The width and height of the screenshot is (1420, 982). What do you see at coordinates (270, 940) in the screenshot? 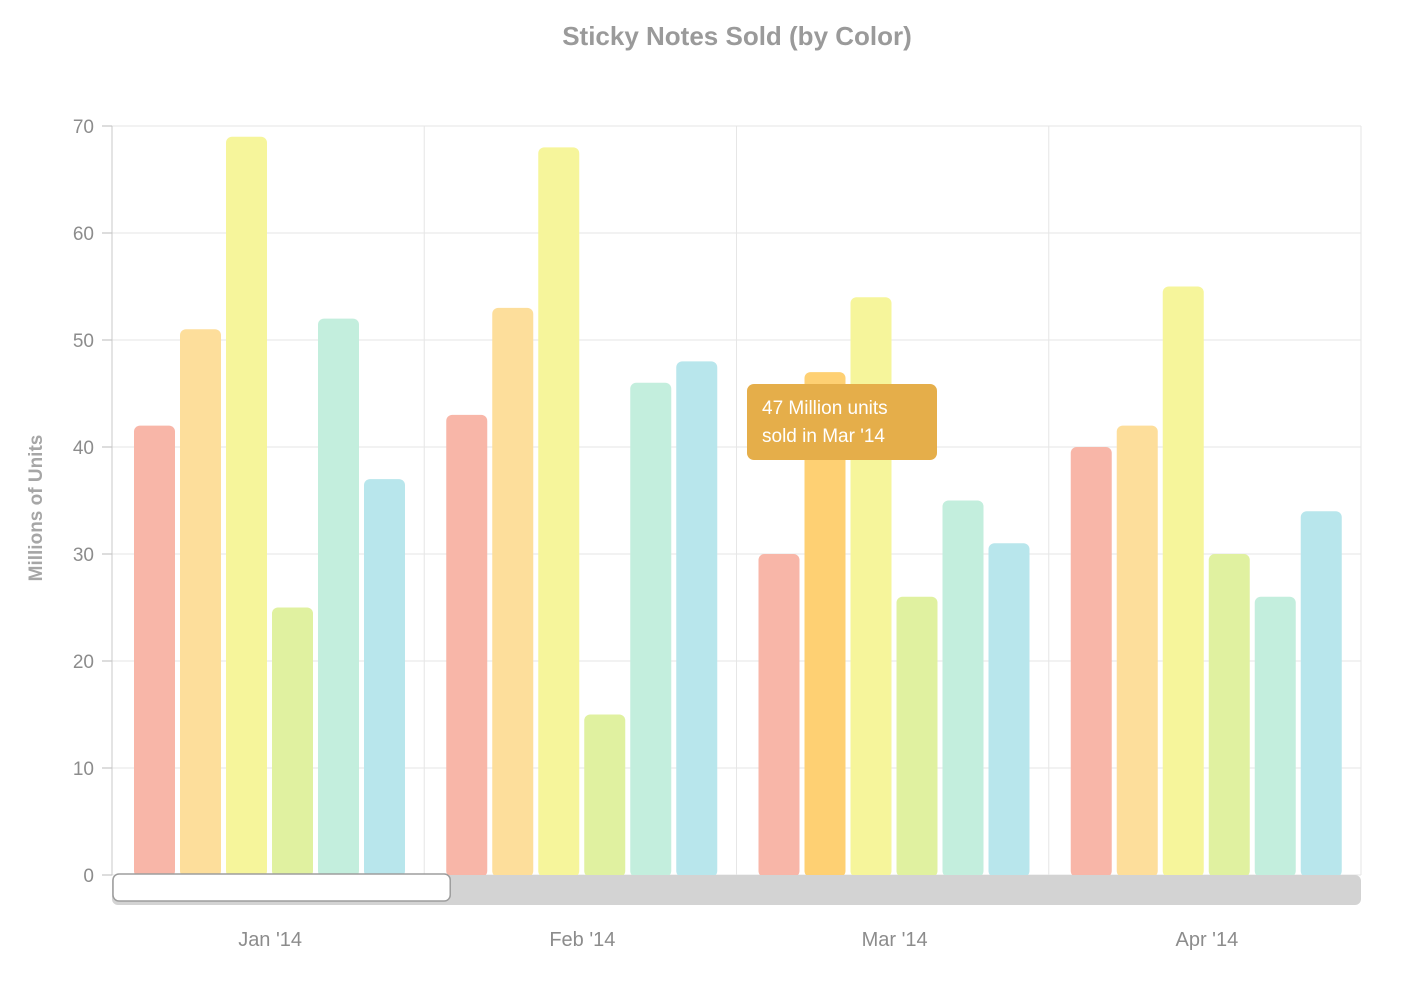
I see `x-tick-label: Jan '14` at bounding box center [270, 940].